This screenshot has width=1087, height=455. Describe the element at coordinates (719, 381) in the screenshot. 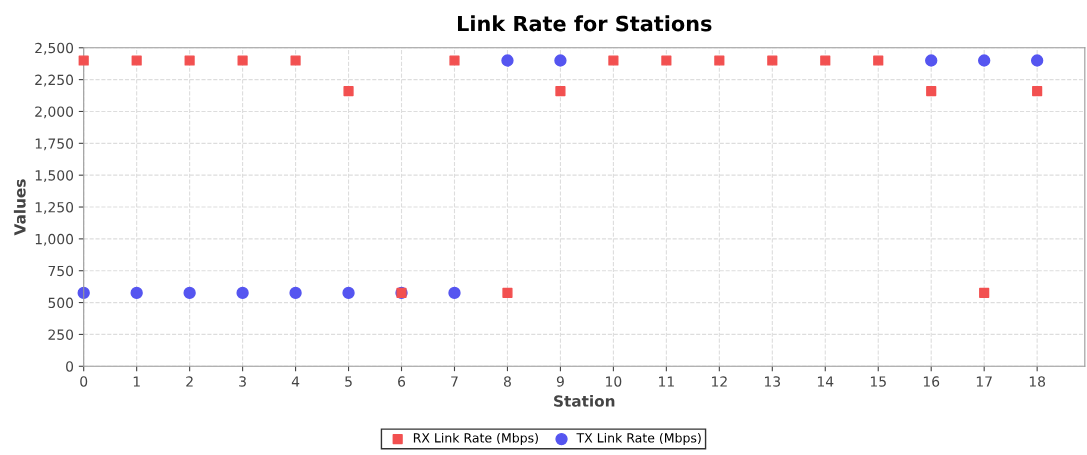

I see `x-tick-label: 12` at that location.